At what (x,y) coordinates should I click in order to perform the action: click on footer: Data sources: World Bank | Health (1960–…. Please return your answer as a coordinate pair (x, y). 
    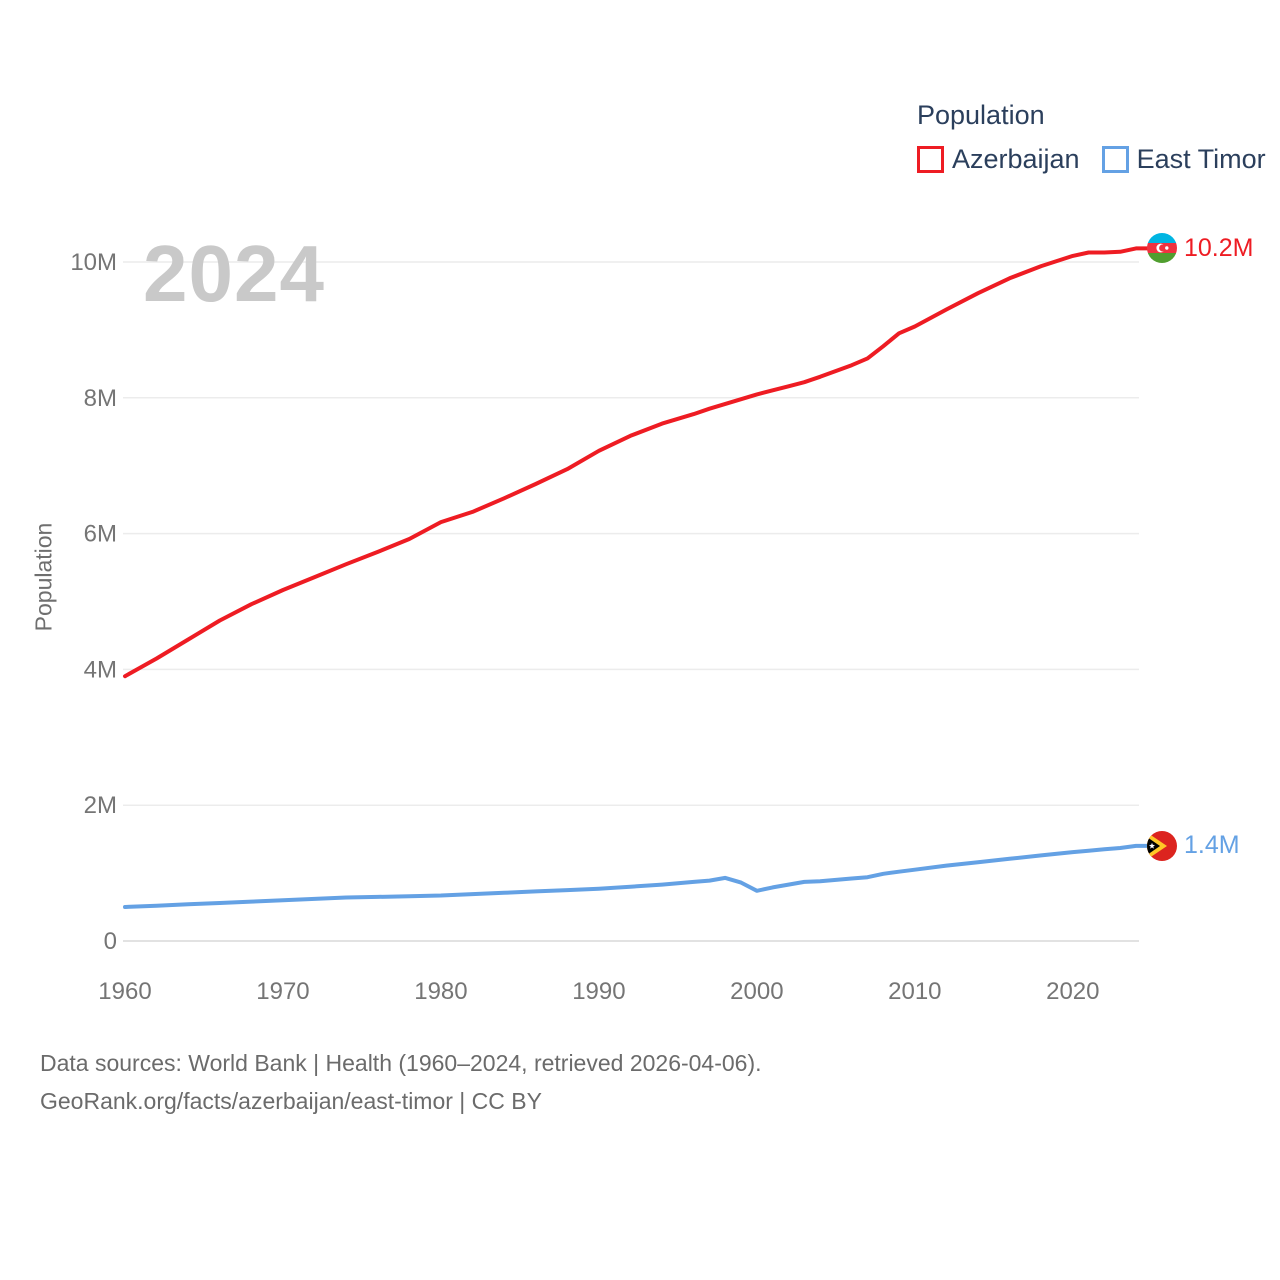
    Looking at the image, I should click on (401, 1082).